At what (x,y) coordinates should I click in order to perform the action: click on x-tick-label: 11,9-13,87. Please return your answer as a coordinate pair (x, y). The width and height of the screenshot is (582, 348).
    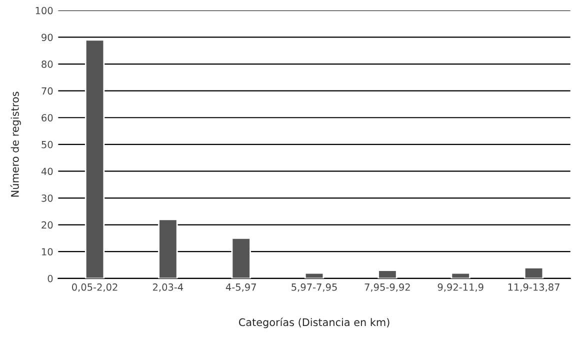
    Looking at the image, I should click on (534, 287).